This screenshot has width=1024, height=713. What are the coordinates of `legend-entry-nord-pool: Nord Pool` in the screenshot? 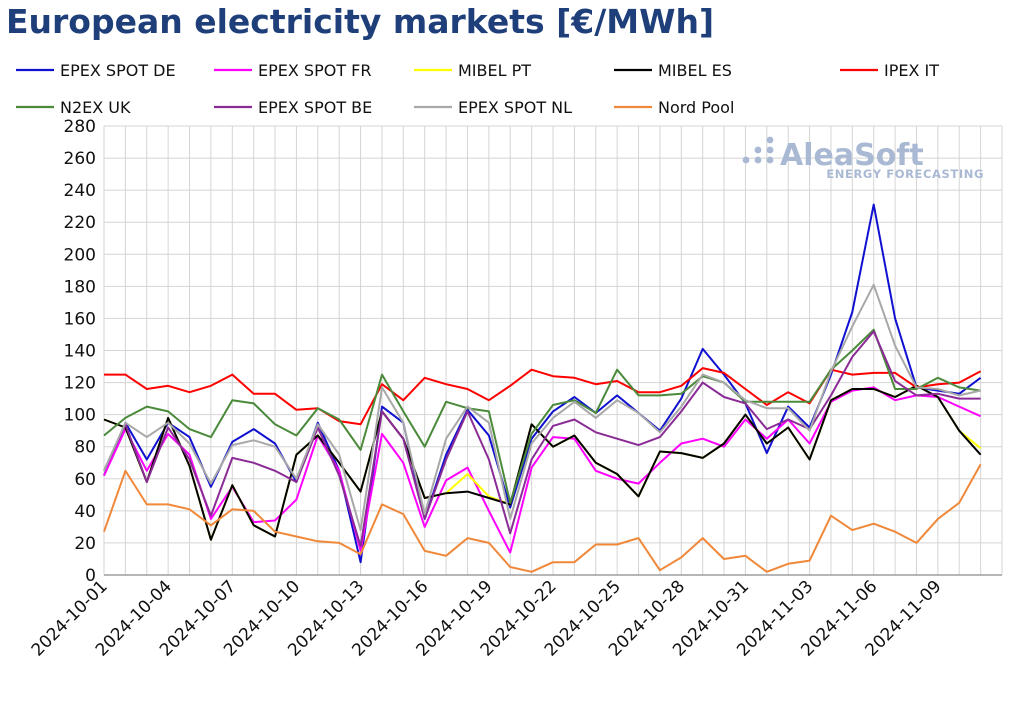 It's located at (674, 107).